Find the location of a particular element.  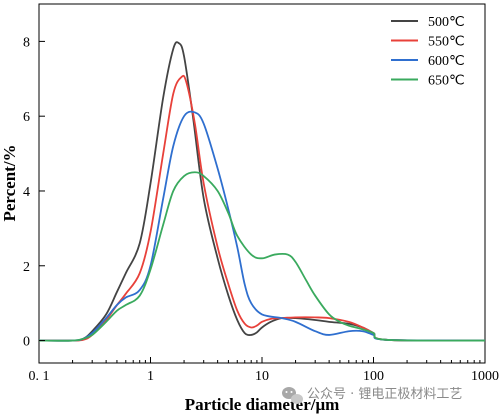

x-tick-label: 100 is located at coordinates (373, 376).